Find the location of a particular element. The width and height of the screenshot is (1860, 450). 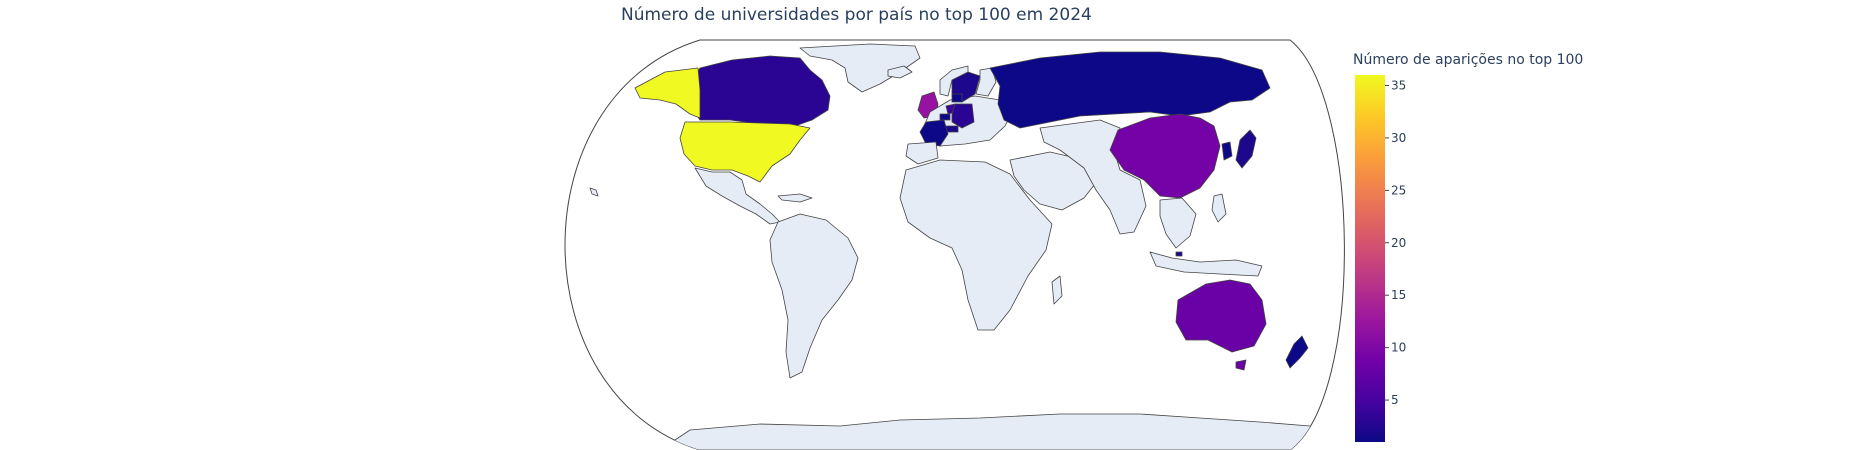

country-norway is located at coordinates (954, 81).